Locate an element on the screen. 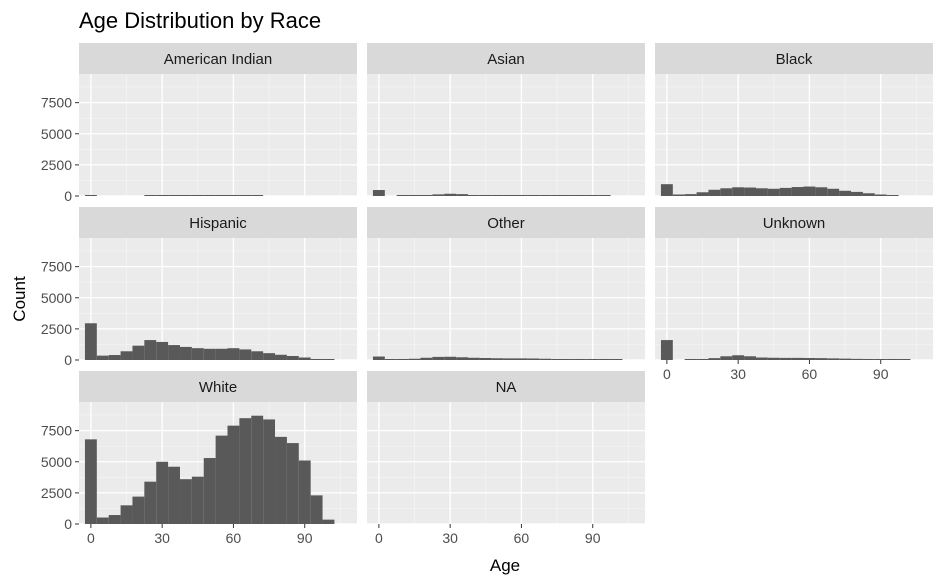 This screenshot has width=944, height=584. facet-strip-label: NA is located at coordinates (506, 387).